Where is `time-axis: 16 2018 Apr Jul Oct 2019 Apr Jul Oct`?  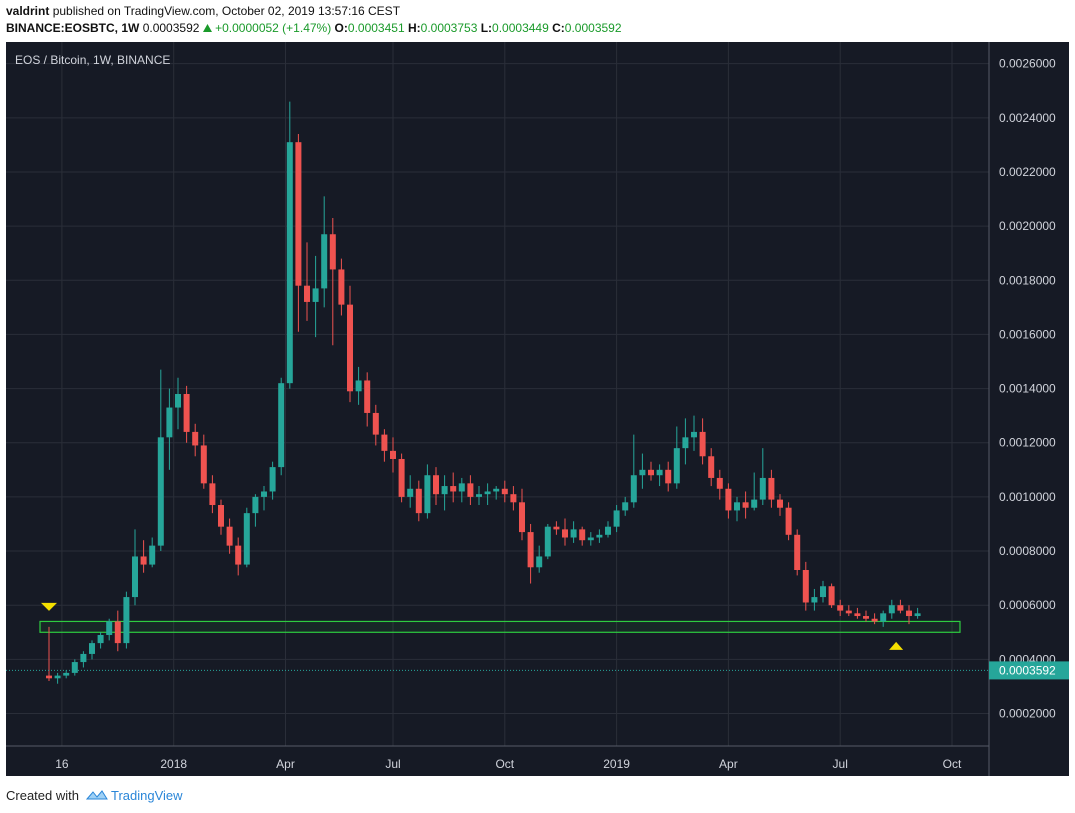 time-axis: 16 2018 Apr Jul Oct 2019 Apr Jul Oct is located at coordinates (508, 764).